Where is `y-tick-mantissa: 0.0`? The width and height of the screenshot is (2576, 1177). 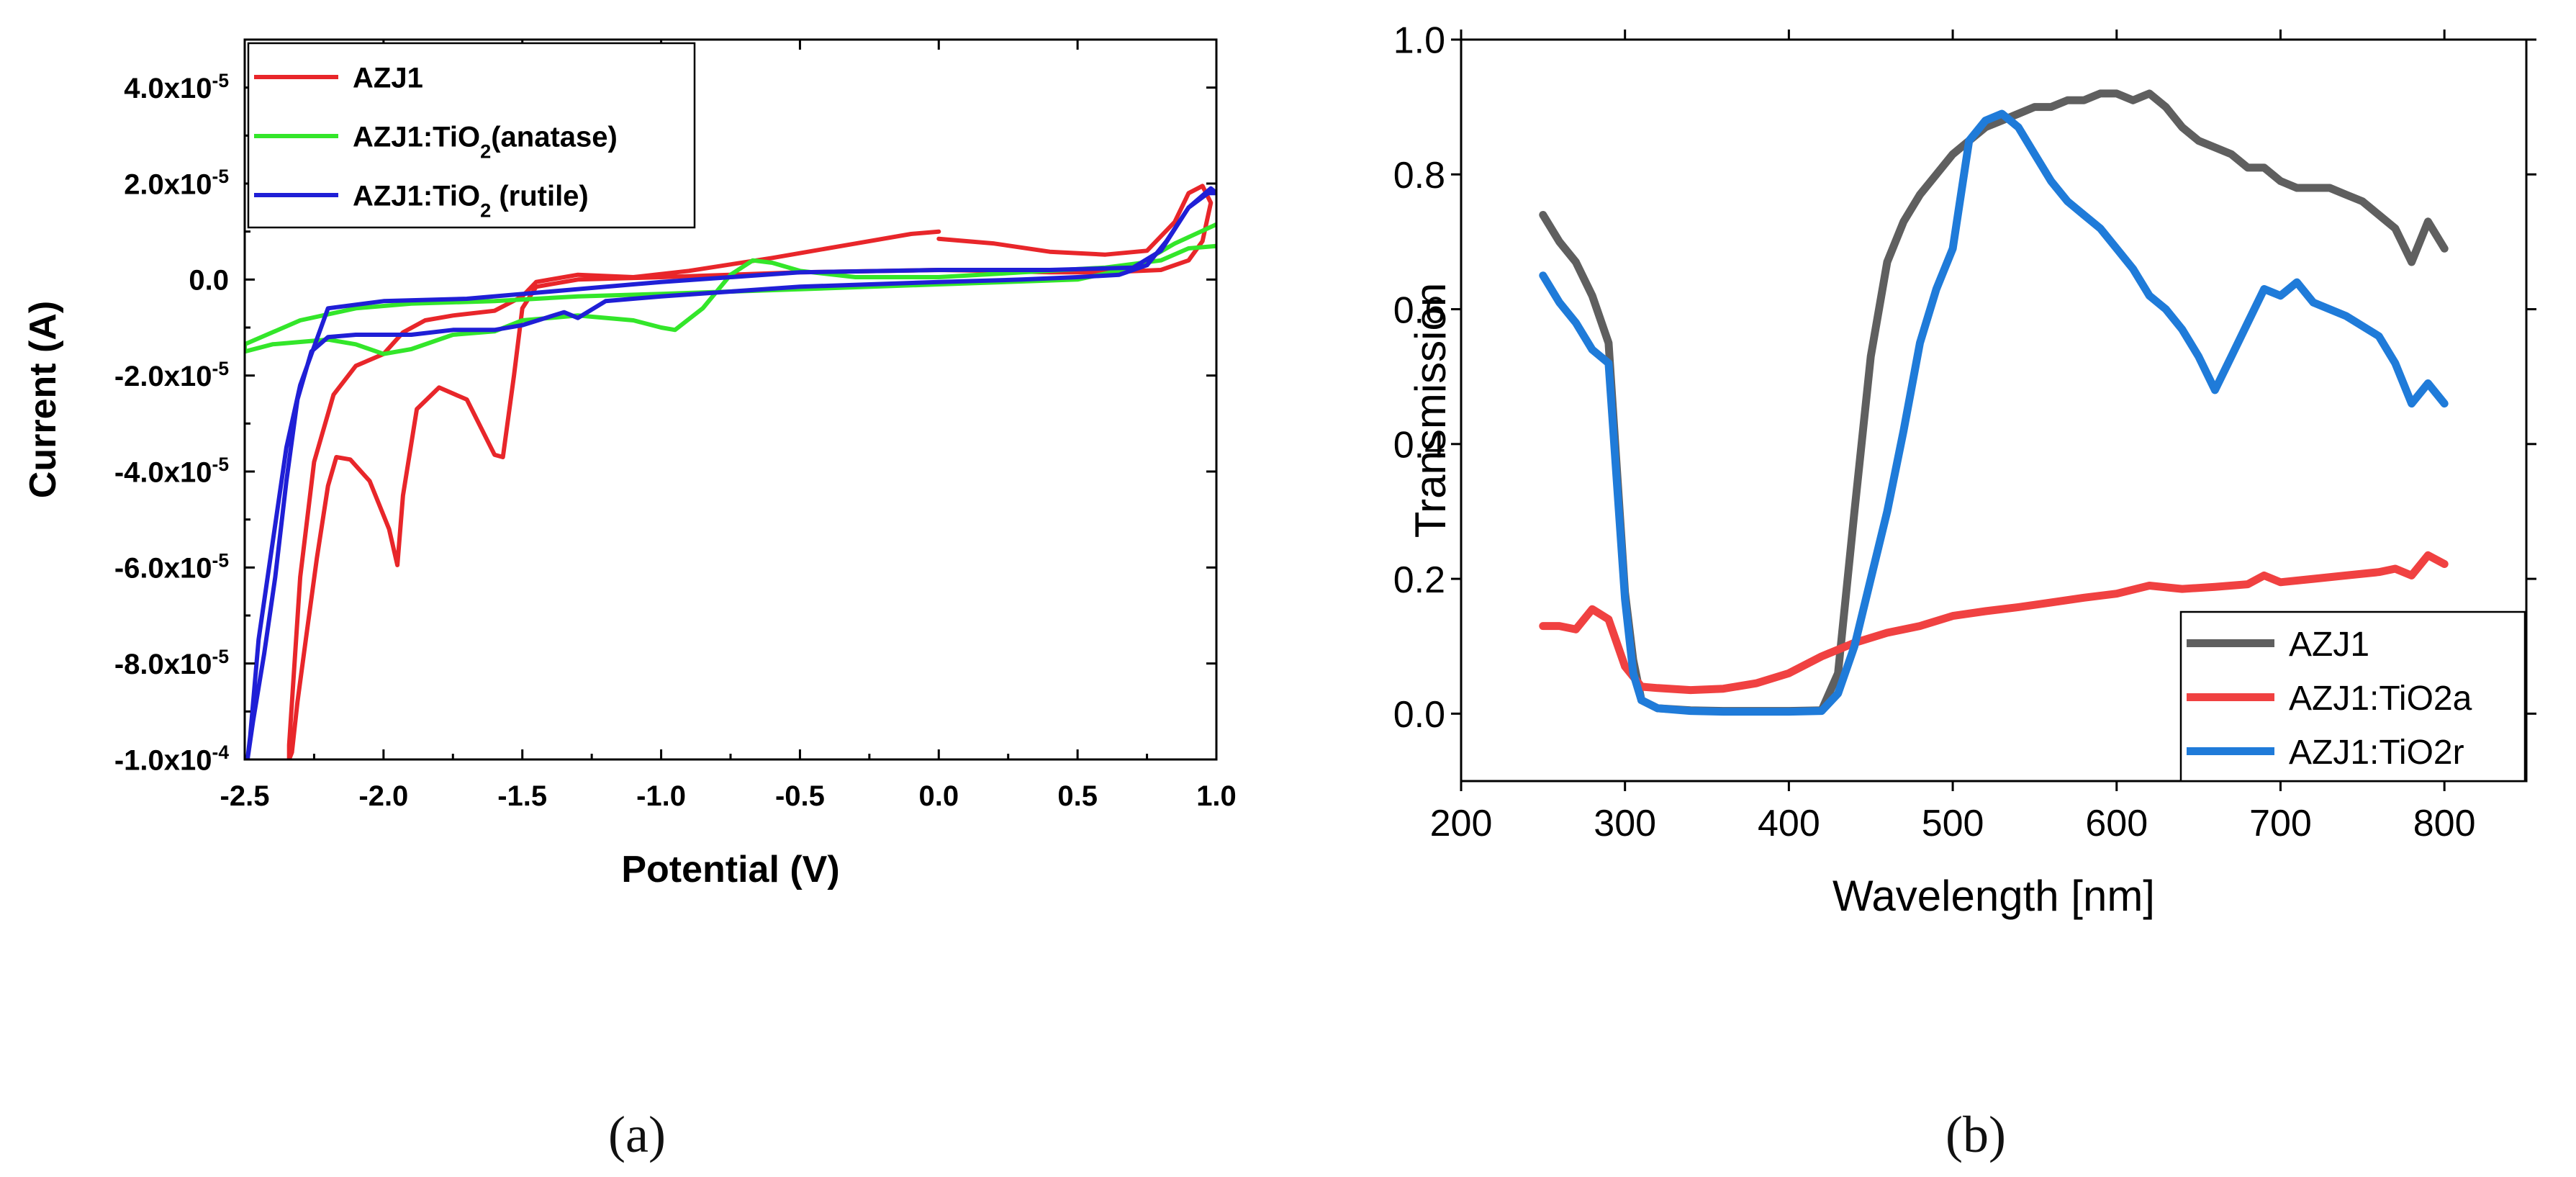
y-tick-mantissa: 0.0 is located at coordinates (209, 281).